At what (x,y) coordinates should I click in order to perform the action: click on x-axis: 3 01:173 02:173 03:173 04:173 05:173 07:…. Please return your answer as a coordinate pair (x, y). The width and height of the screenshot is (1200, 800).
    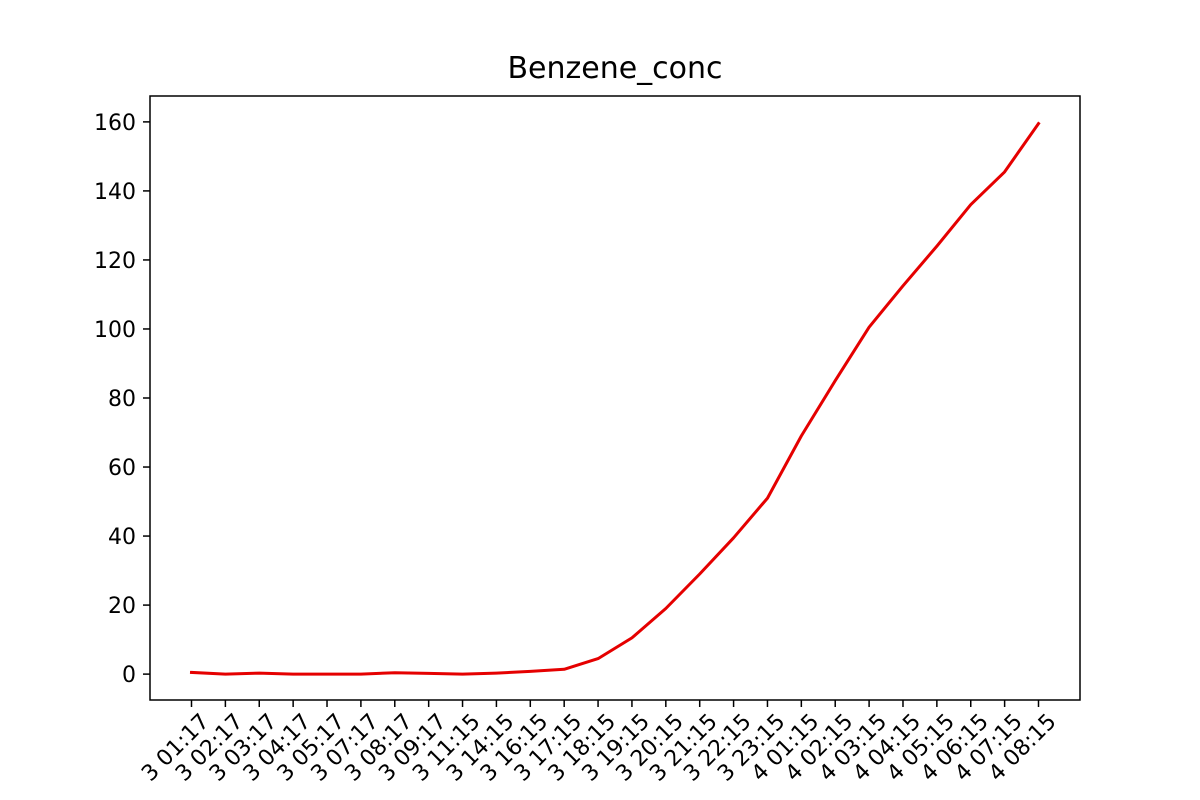
    Looking at the image, I should click on (599, 743).